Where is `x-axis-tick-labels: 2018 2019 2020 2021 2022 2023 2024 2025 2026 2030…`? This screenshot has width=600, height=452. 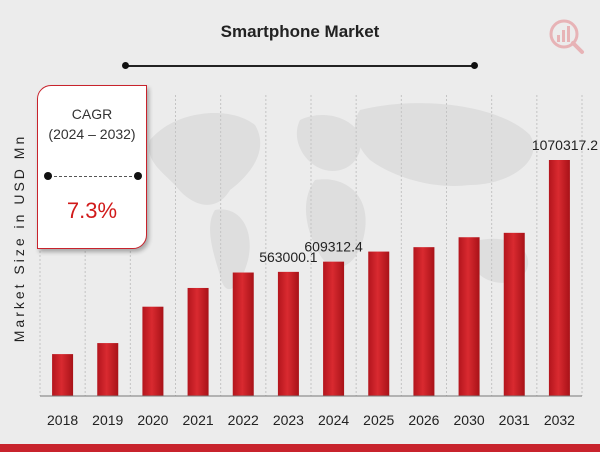
x-axis-tick-labels: 2018 2019 2020 2021 2022 2023 2024 2025 2026 2030… is located at coordinates (311, 420).